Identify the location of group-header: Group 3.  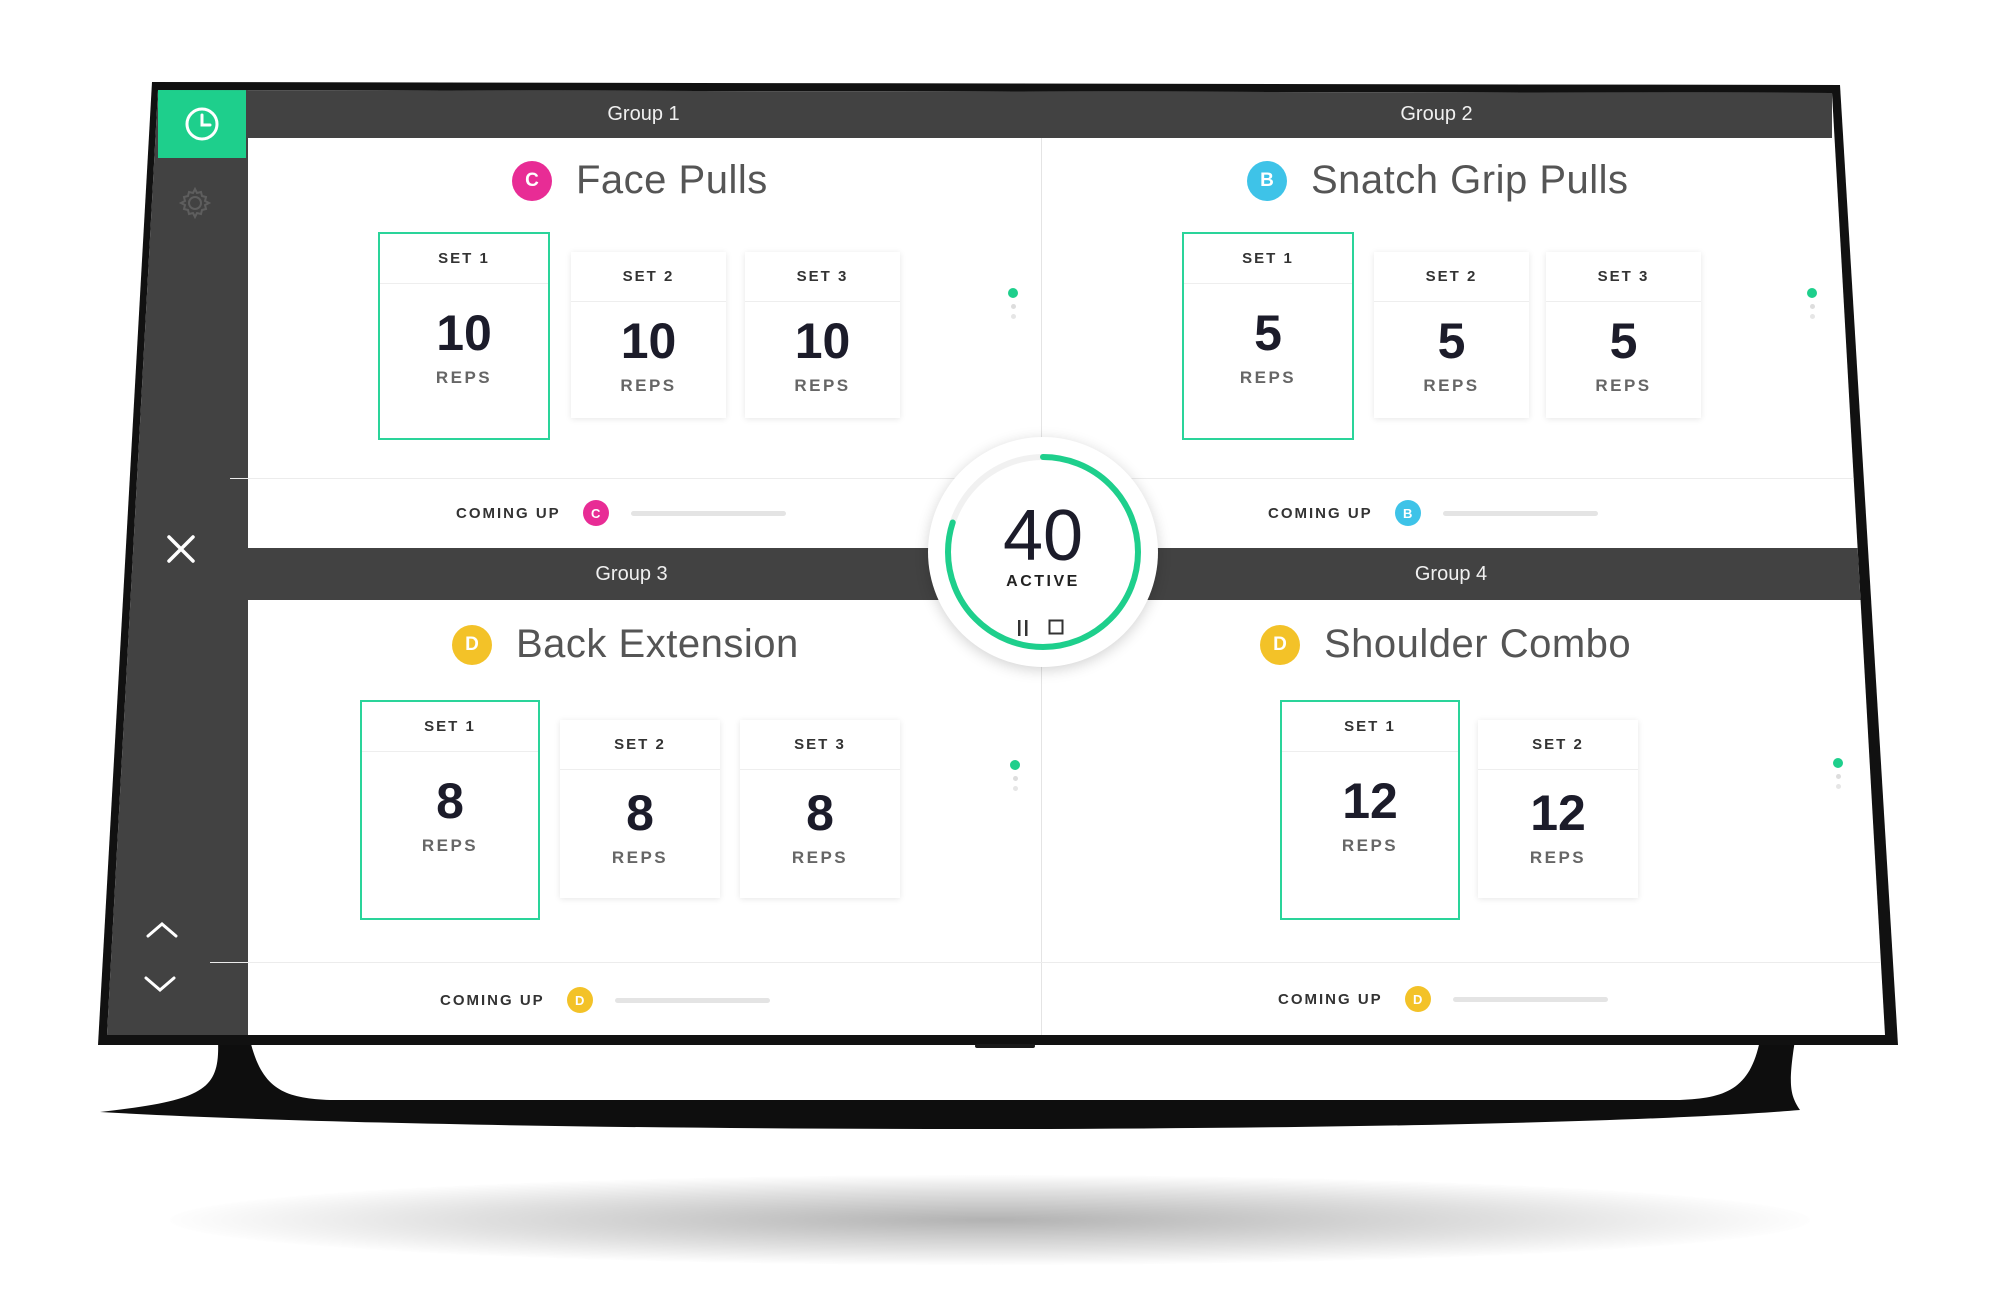
(631, 574).